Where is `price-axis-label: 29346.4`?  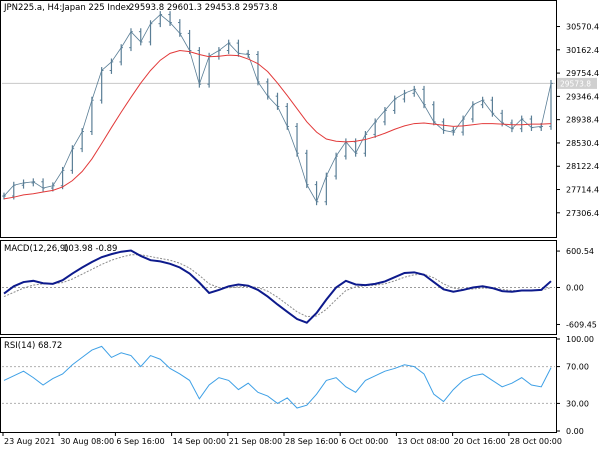 price-axis-label: 29346.4 is located at coordinates (582, 96).